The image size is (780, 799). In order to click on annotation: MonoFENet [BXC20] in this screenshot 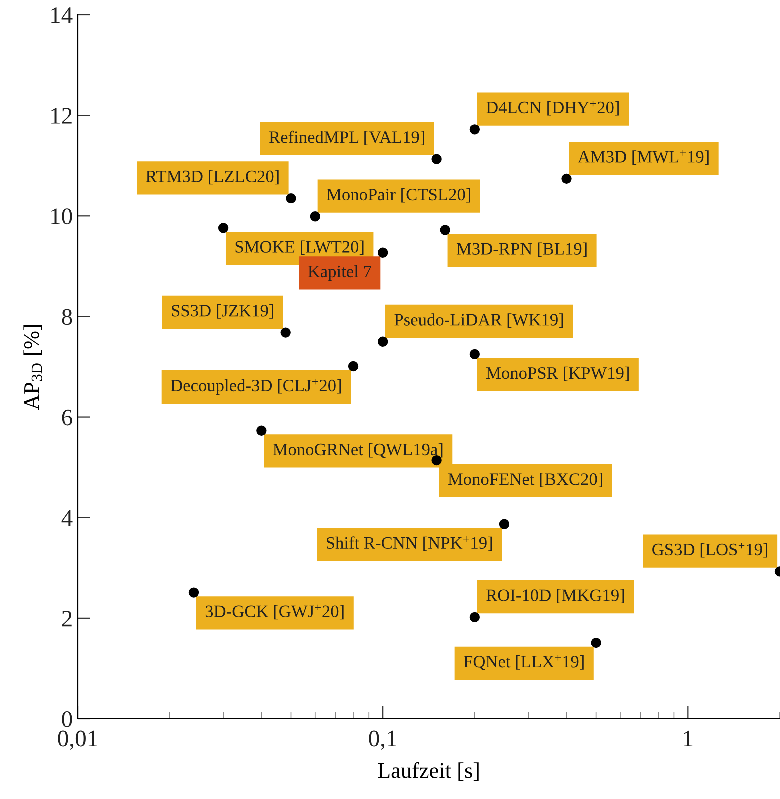, I will do `click(525, 480)`.